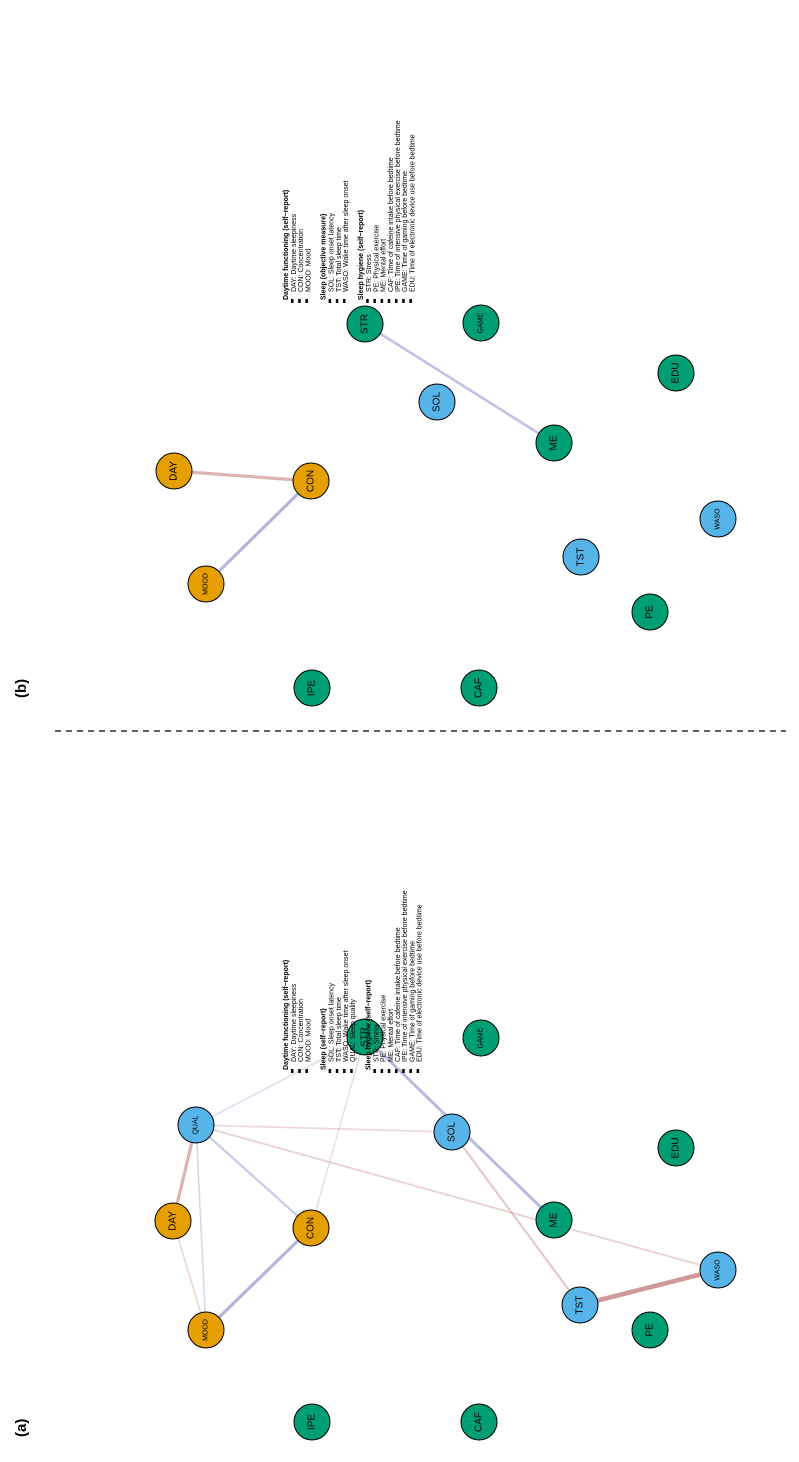 The width and height of the screenshot is (799, 1462). I want to click on panel-a-label: (a), so click(21, 1428).